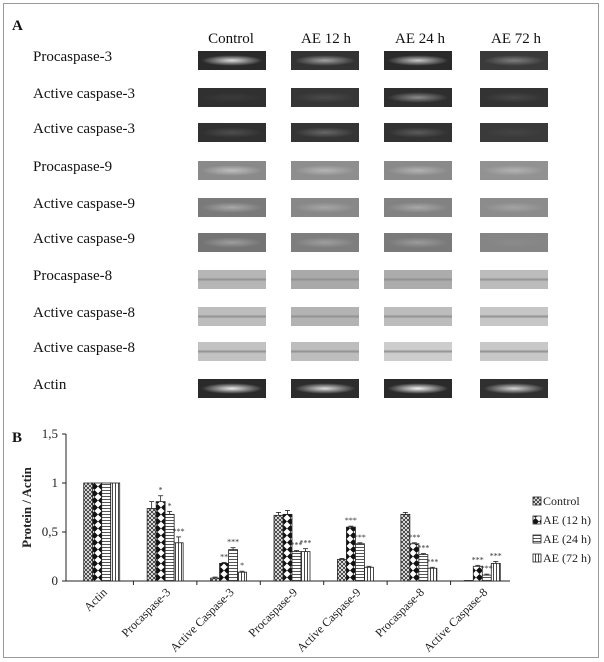  Describe the element at coordinates (17, 26) in the screenshot. I see `panel-label-a: A` at that location.